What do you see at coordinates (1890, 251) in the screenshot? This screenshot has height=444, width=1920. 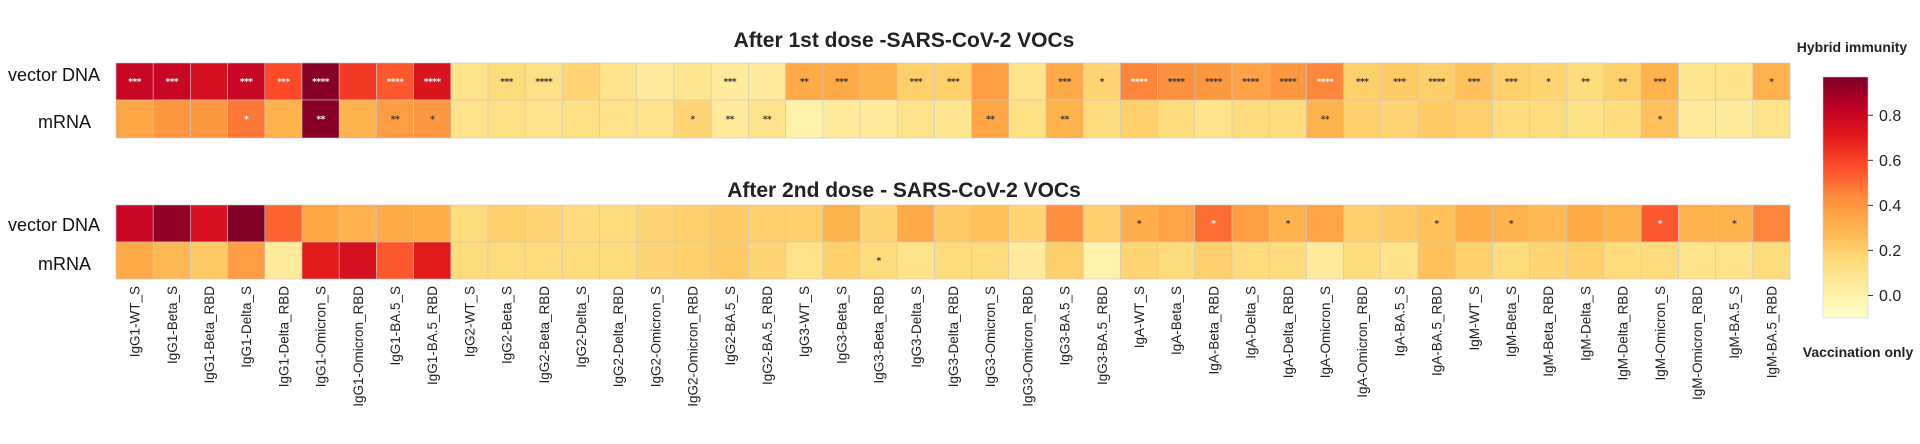 I see `colorbar-tick-label: 0.2` at bounding box center [1890, 251].